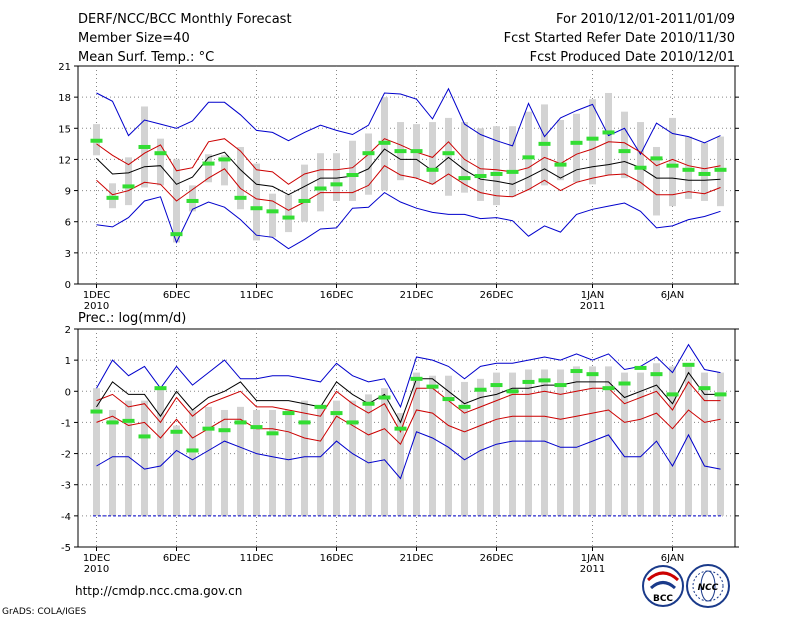 The image size is (800, 618). I want to click on series-line-min, so click(408, 455).